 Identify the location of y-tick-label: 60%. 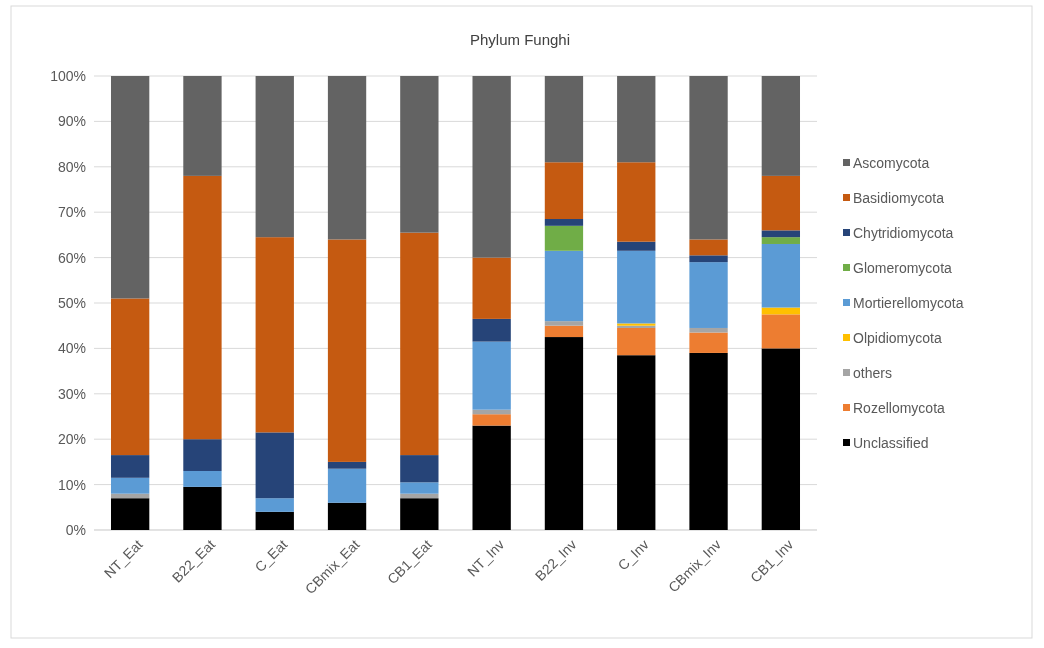
(71, 257).